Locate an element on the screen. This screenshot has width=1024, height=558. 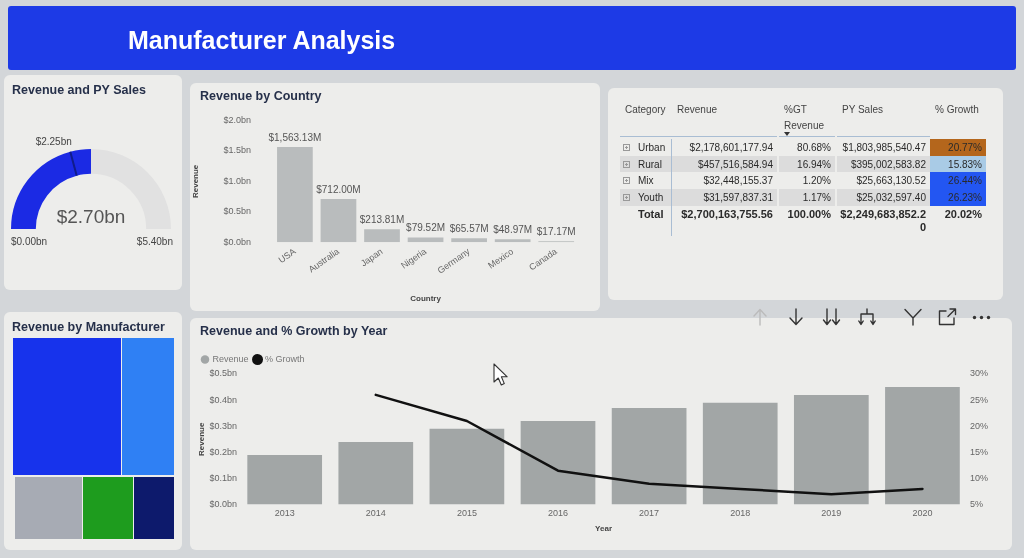
text: $1,803,985,540.47 is located at coordinates (884, 147).